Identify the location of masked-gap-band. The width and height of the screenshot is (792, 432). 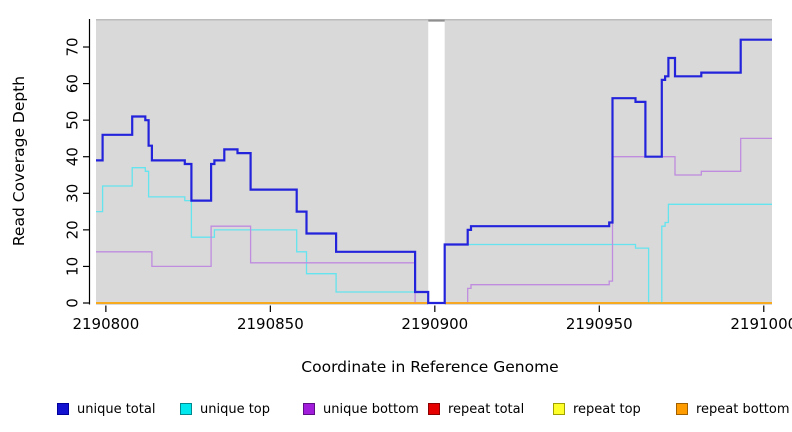
(436, 162).